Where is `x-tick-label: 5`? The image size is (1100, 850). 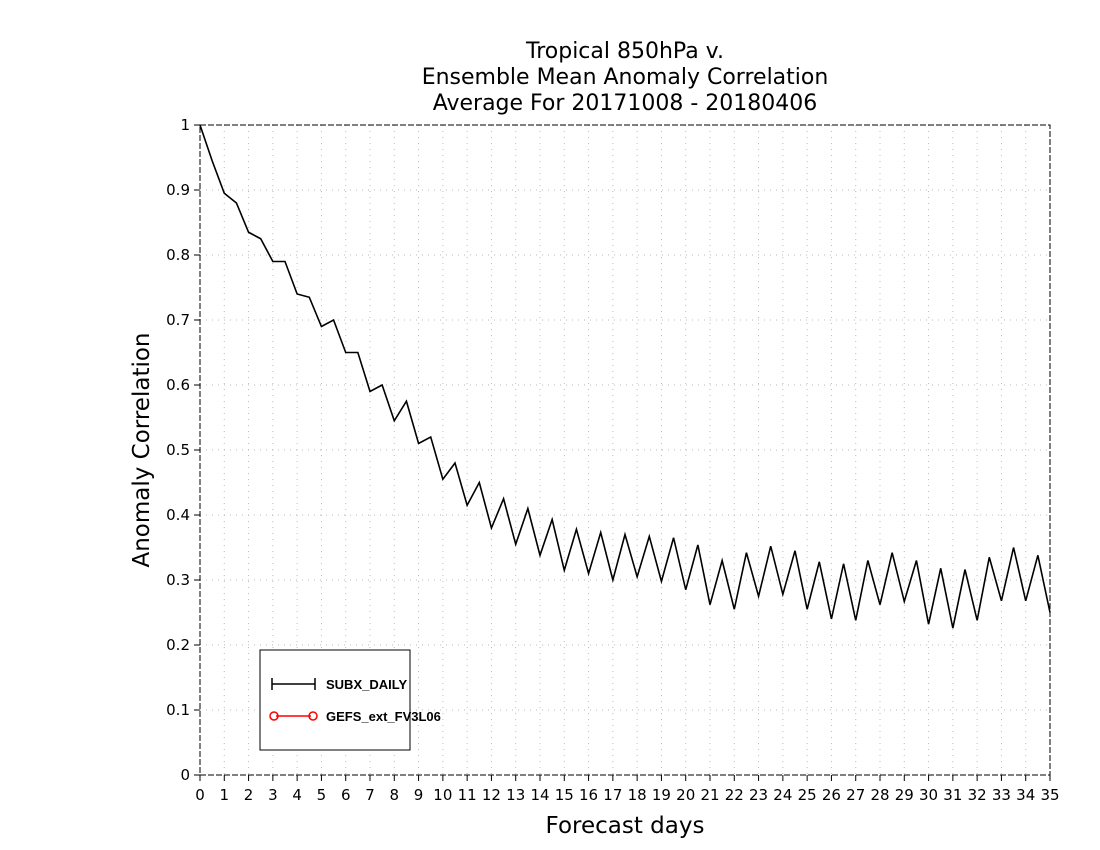
x-tick-label: 5 is located at coordinates (322, 795).